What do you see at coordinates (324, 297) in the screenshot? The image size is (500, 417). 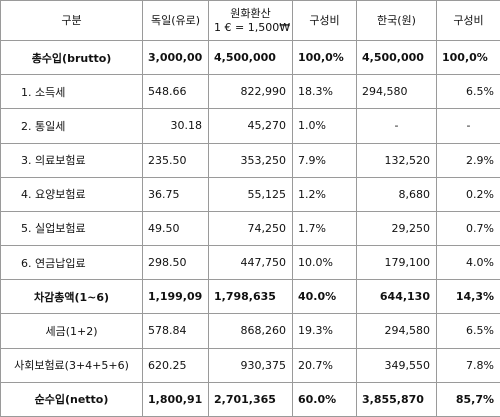 I see `cell-share-germany: 40.0%` at bounding box center [324, 297].